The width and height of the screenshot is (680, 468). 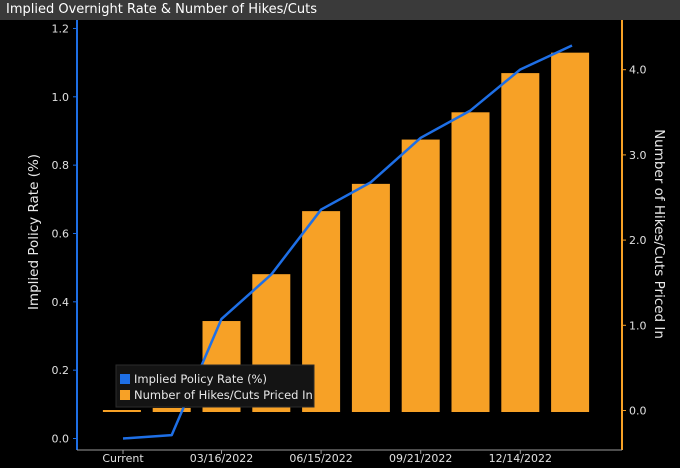 What do you see at coordinates (61, 97) in the screenshot?
I see `y-tick-label: 1.0` at bounding box center [61, 97].